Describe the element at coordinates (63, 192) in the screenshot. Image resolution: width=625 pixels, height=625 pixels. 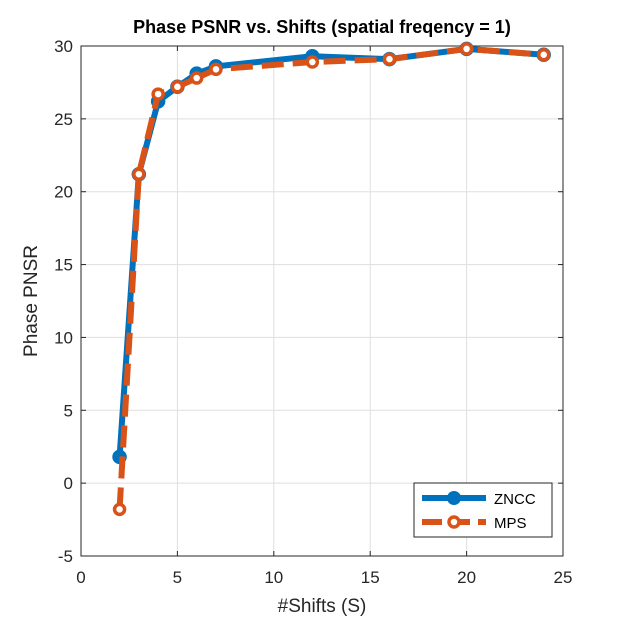
I see `y-tick-label: 20` at that location.